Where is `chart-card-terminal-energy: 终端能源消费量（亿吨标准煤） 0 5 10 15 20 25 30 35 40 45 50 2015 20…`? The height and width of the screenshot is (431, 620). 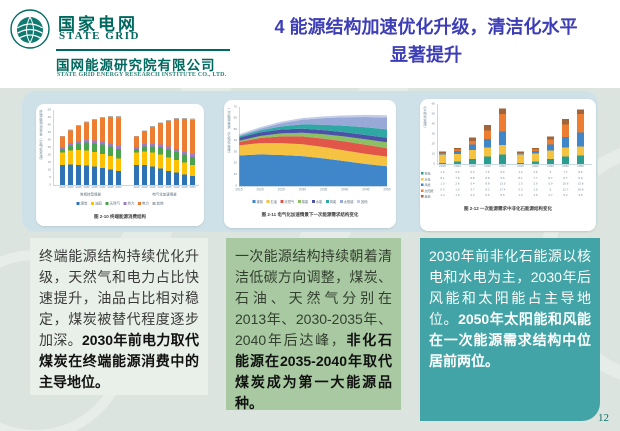 chart-card-terminal-energy: 终端能源消费量（亿吨标准煤） 0 5 10 15 20 25 30 35 40 45 50 2015 20… is located at coordinates (120, 165).